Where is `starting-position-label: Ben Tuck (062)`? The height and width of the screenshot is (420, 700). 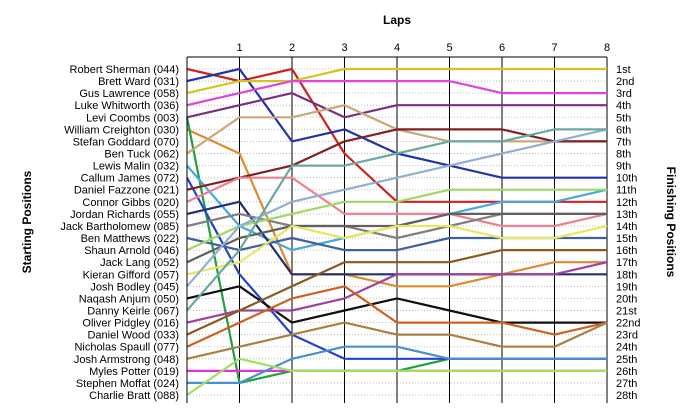
starting-position-label: Ben Tuck (062) is located at coordinates (141, 155).